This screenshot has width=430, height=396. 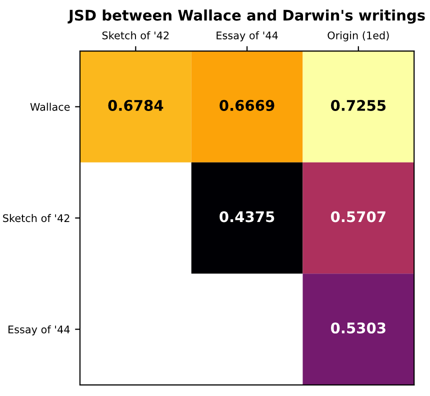 I want to click on x-tick-label: Essay of '44, so click(x=247, y=36).